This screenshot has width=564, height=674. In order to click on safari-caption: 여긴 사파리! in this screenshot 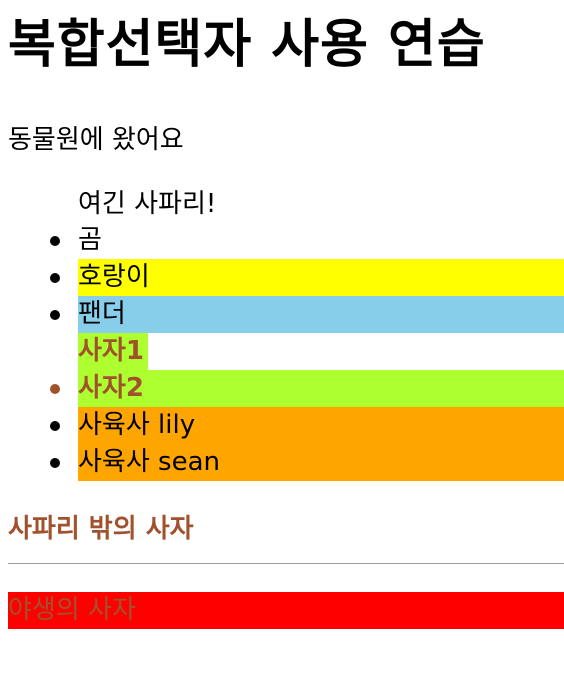, I will do `click(147, 204)`.